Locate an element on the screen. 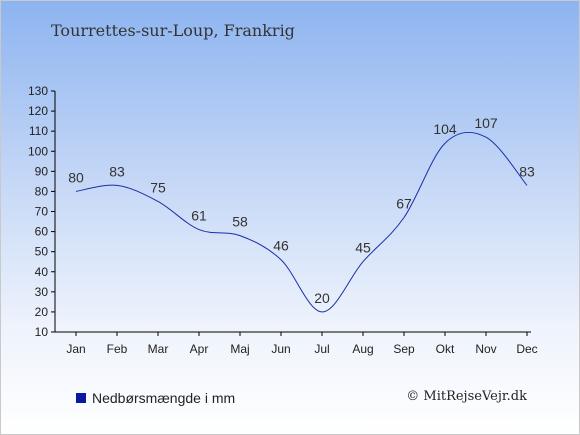 The width and height of the screenshot is (580, 435). y-tick-label: 60 is located at coordinates (42, 232).